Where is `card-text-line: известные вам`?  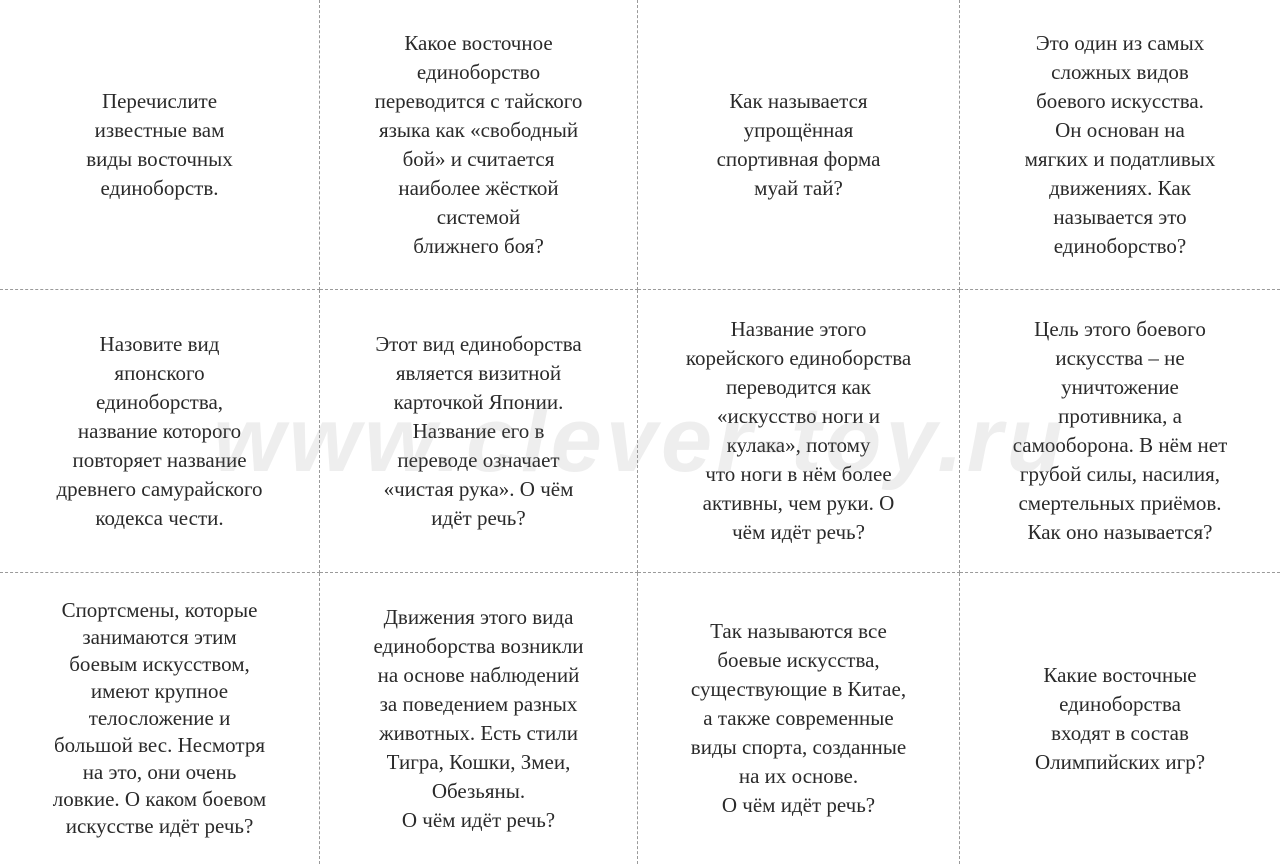 card-text-line: известные вам is located at coordinates (159, 129).